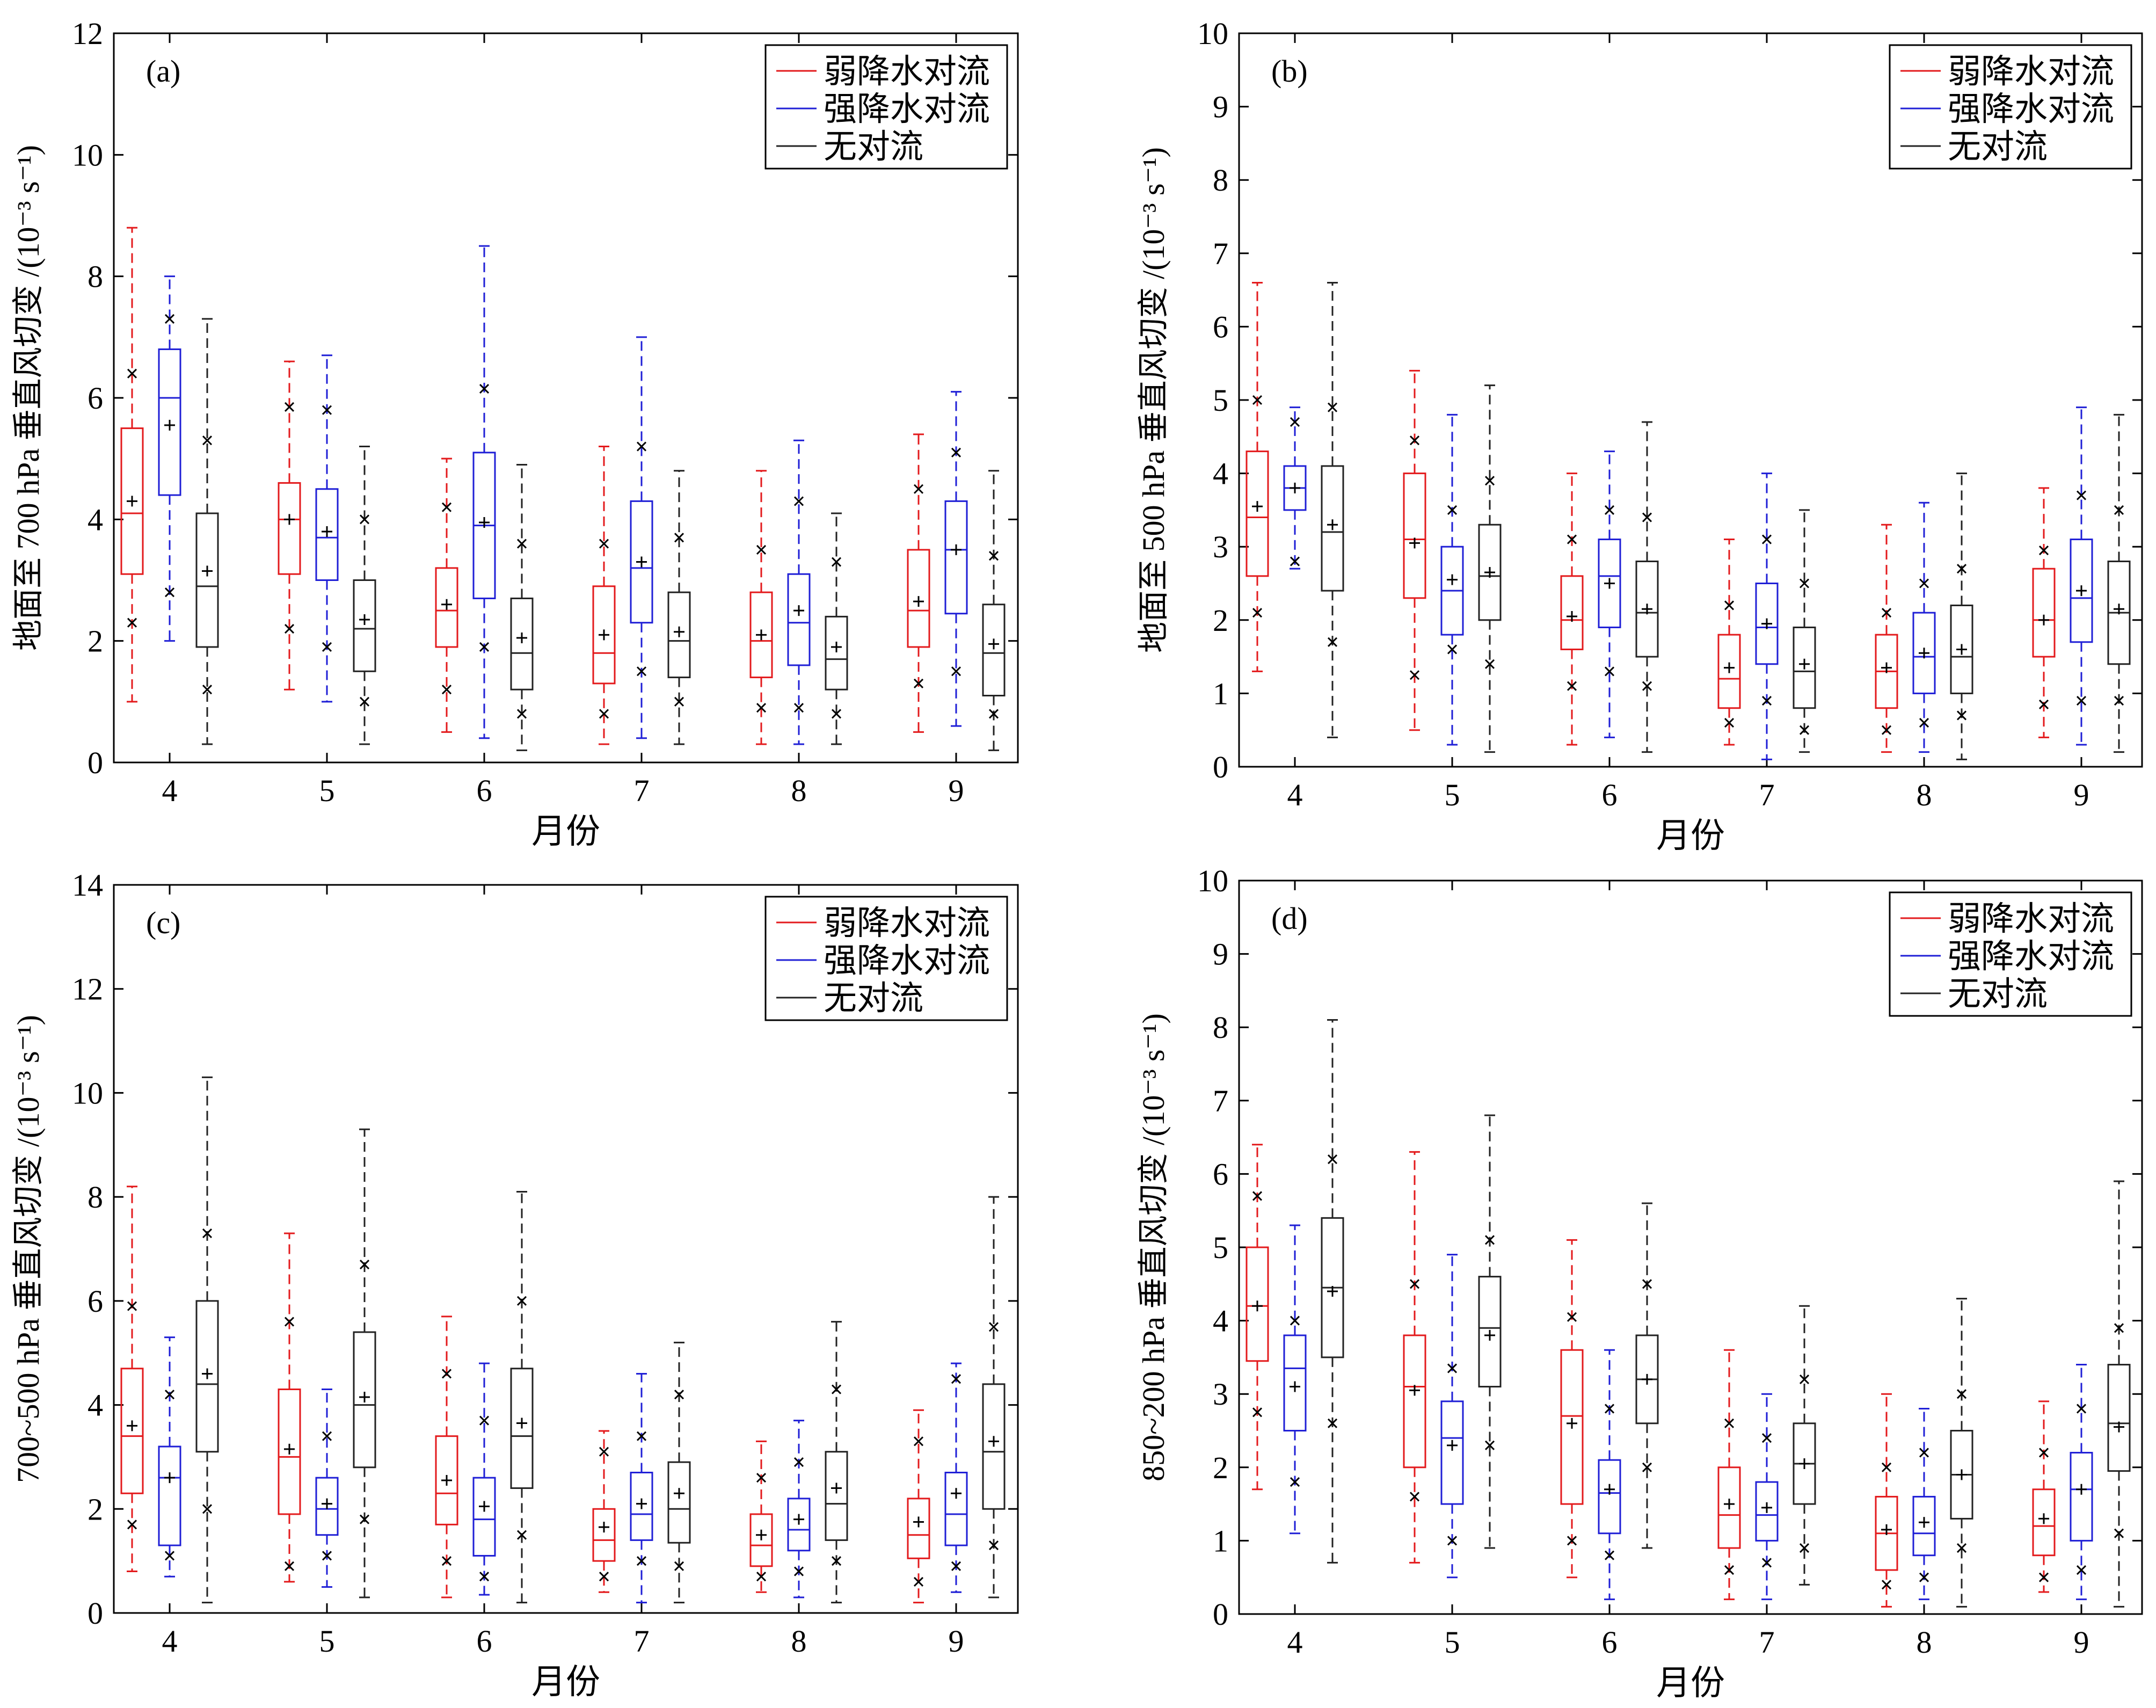  What do you see at coordinates (1452, 794) in the screenshot?
I see `x-tick-label: 5` at bounding box center [1452, 794].